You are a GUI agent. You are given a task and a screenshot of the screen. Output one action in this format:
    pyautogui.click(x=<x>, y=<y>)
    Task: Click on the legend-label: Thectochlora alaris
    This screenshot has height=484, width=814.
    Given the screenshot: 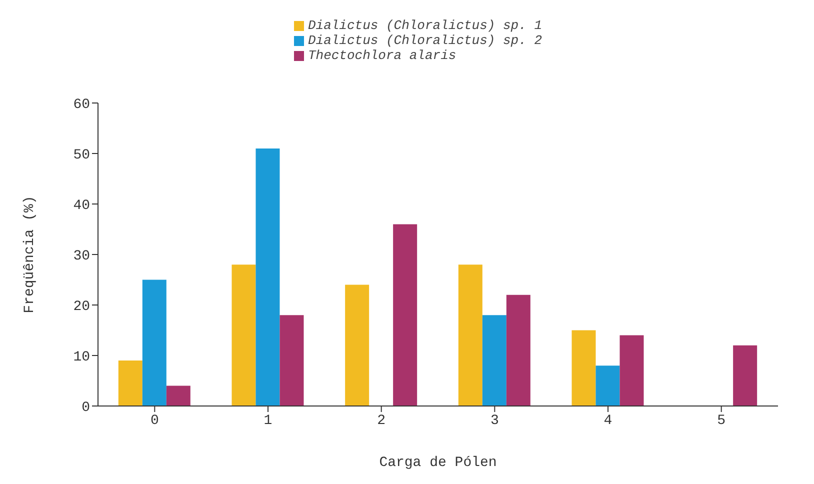 What is the action you would take?
    pyautogui.click(x=382, y=55)
    